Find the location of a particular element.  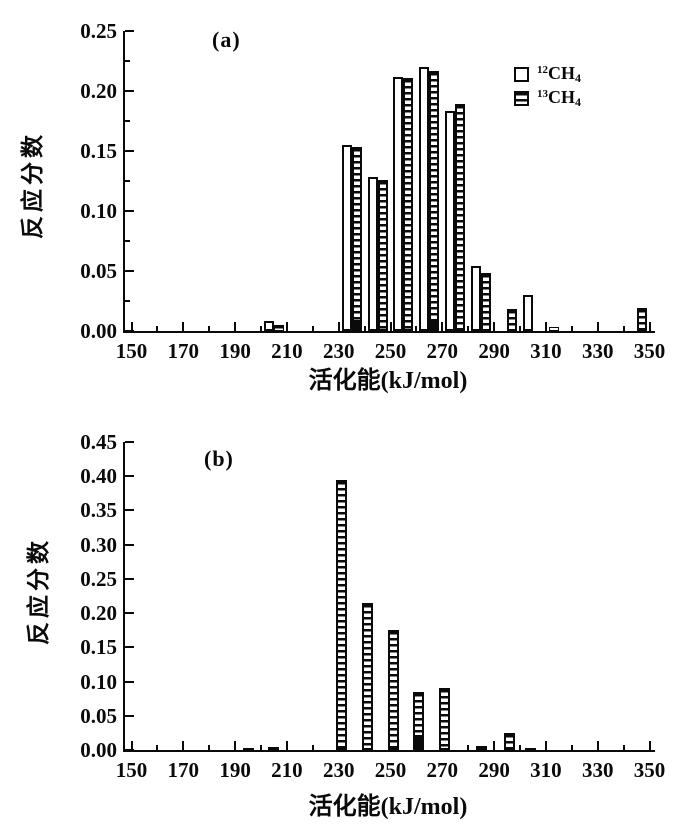

y-axis-line is located at coordinates (124, 182).